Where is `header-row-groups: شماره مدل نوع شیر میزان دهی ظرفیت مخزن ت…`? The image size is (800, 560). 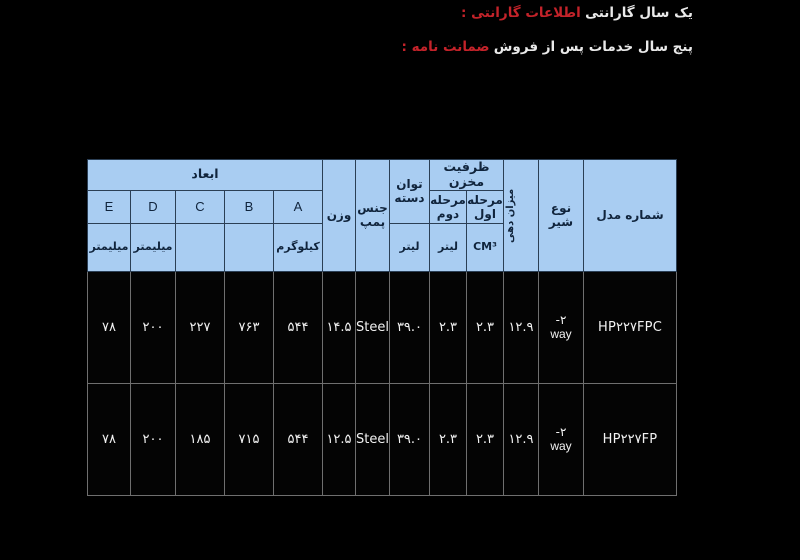 header-row-groups: شماره مدل نوع شیر میزان دهی ظرفیت مخزن ت… is located at coordinates (381, 215).